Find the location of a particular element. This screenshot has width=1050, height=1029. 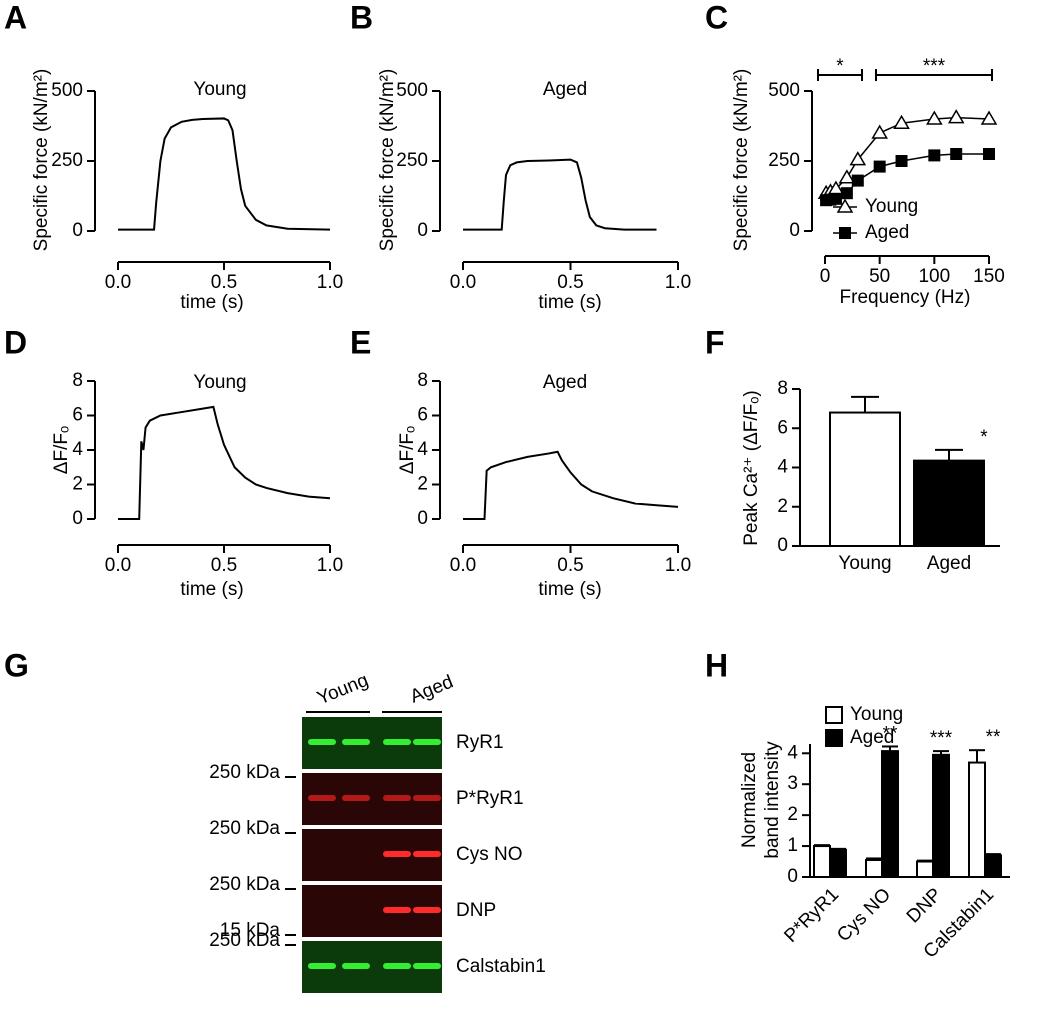

chart-title: Aged is located at coordinates (565, 89).